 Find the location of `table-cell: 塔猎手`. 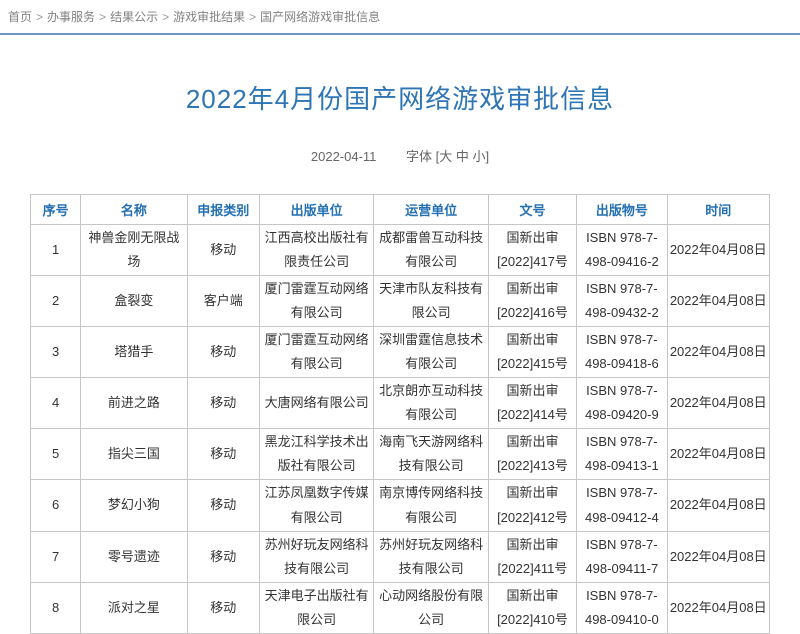

table-cell: 塔猎手 is located at coordinates (134, 352).